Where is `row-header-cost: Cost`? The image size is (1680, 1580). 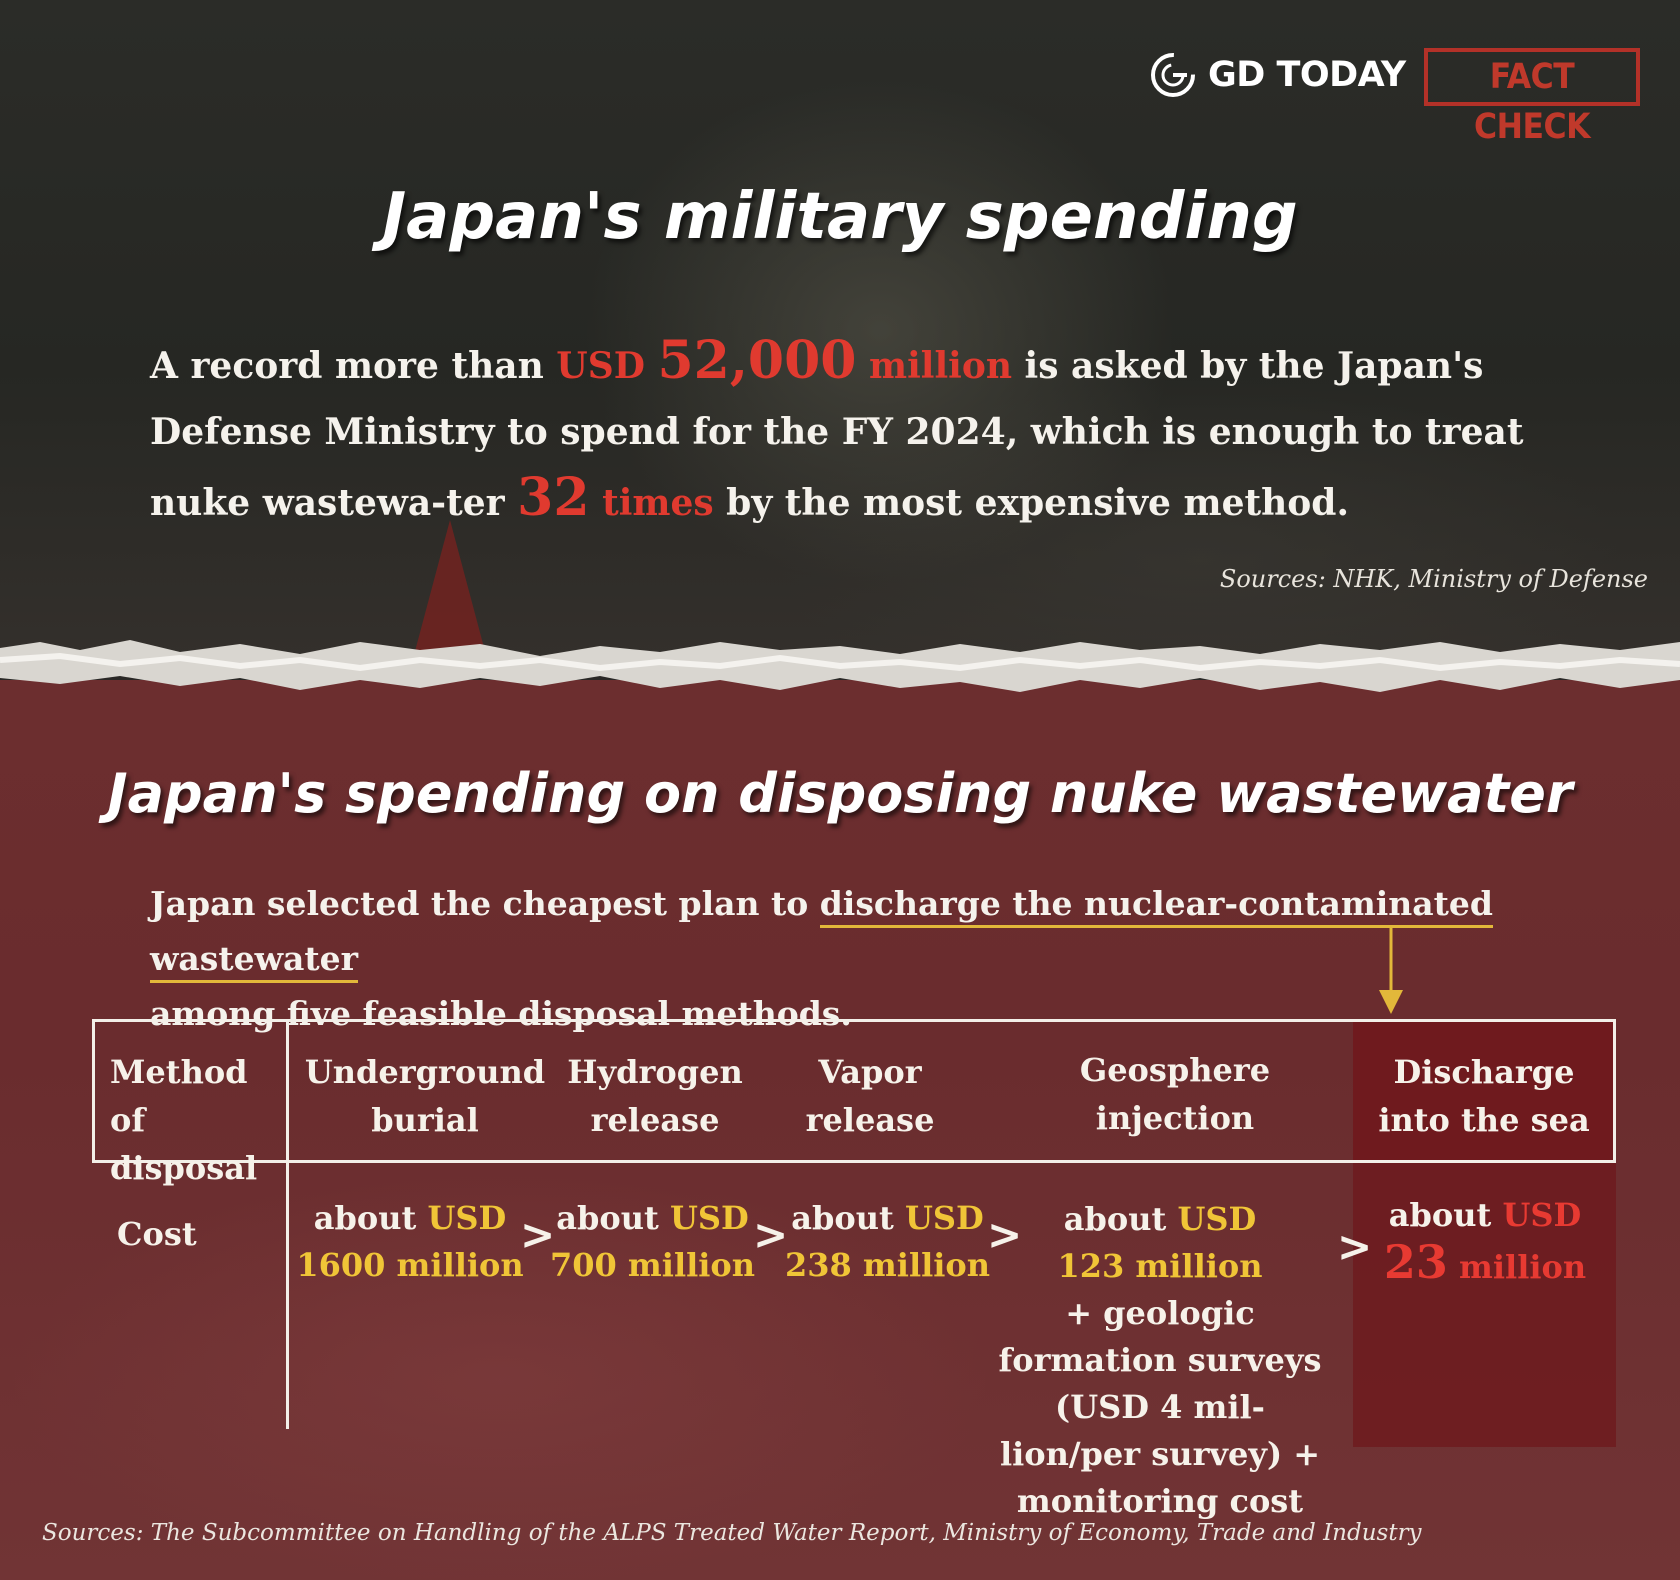
row-header-cost: Cost is located at coordinates (157, 1234).